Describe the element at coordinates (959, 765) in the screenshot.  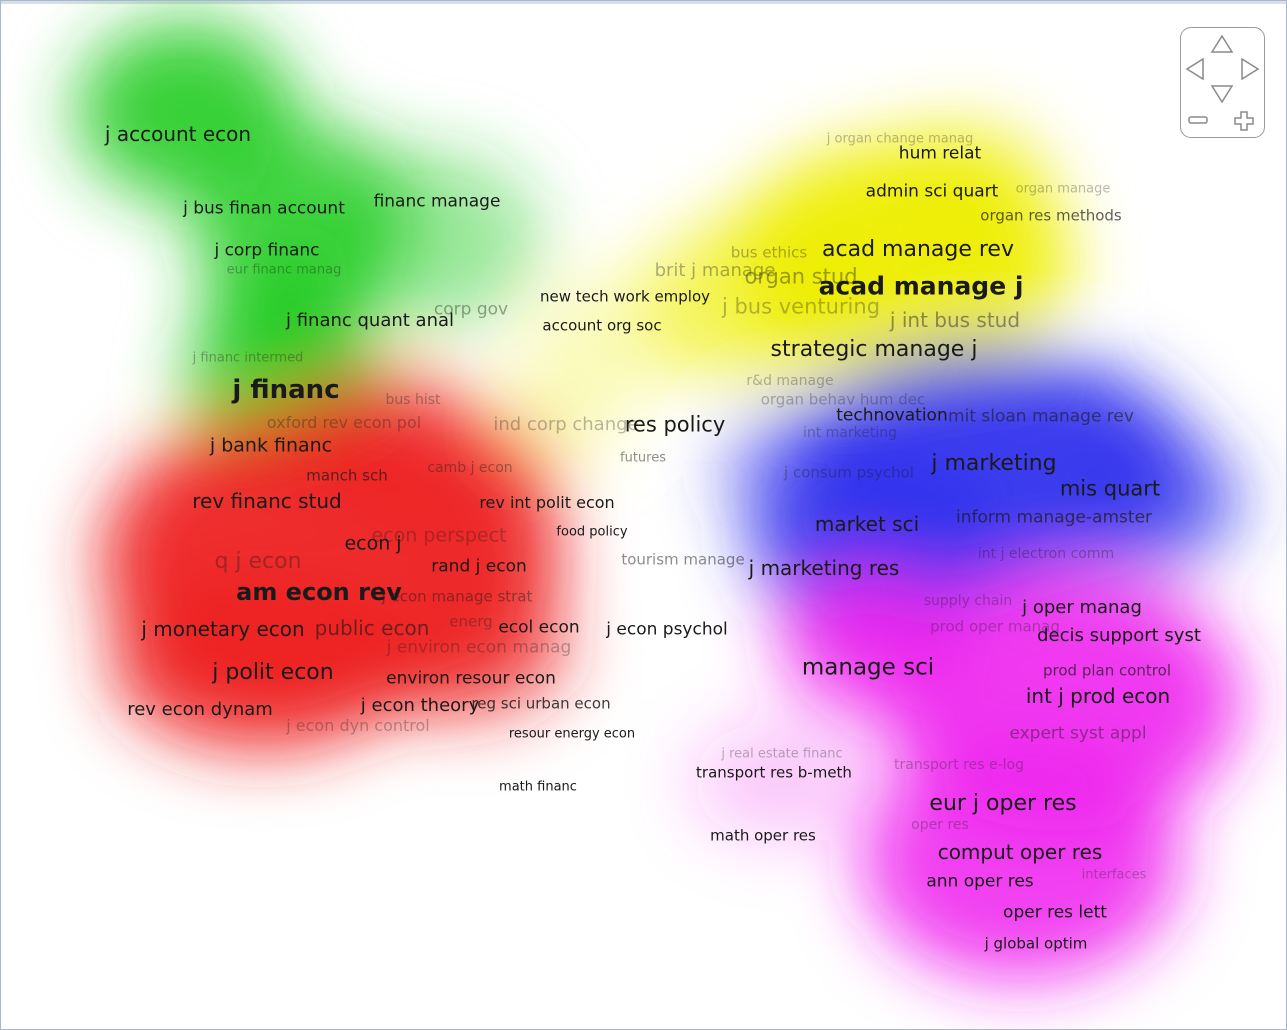
I see `journal-label: transport res e-log` at that location.